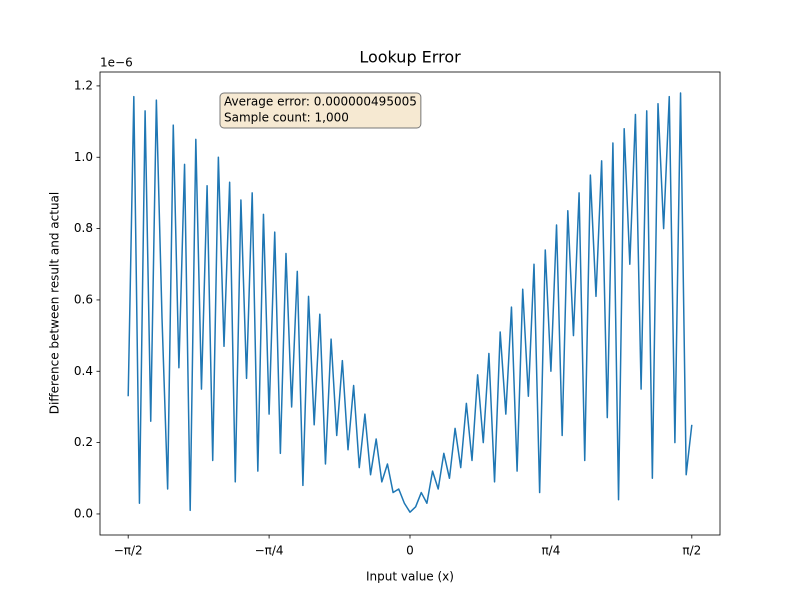 This screenshot has height=600, width=800. What do you see at coordinates (128, 551) in the screenshot?
I see `x-tick-label: −π/2` at bounding box center [128, 551].